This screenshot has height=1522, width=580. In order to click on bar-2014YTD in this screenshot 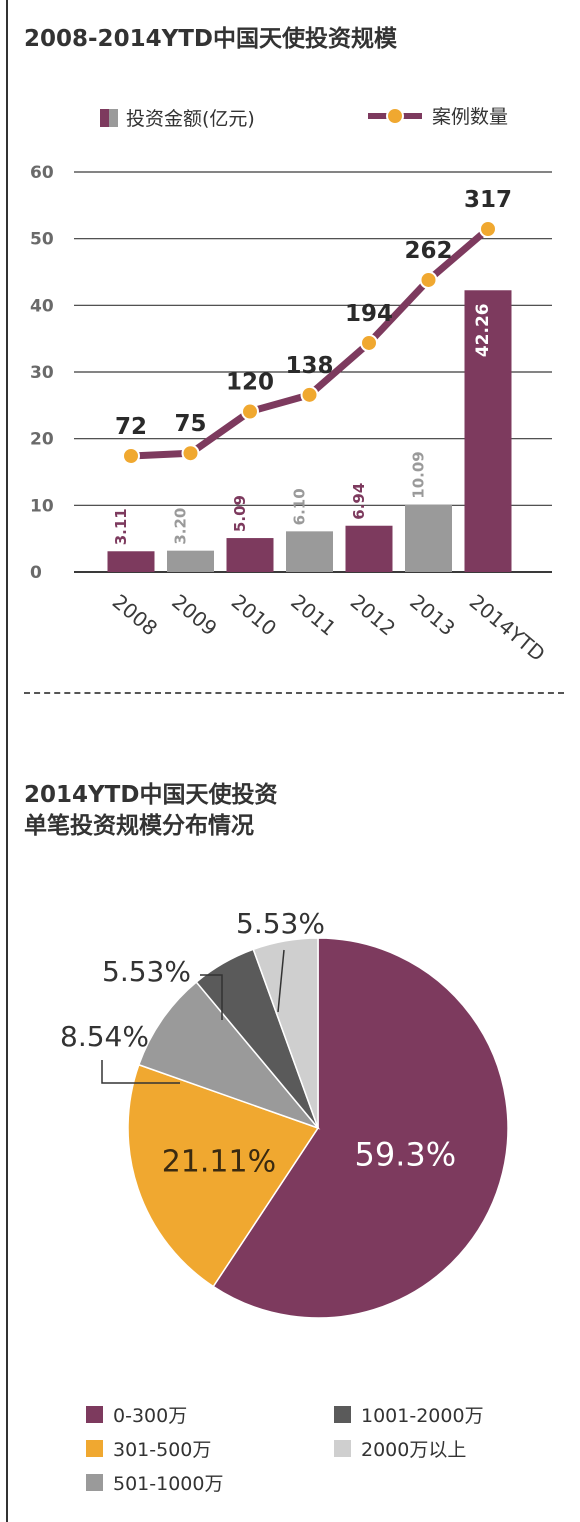, I will do `click(488, 431)`.